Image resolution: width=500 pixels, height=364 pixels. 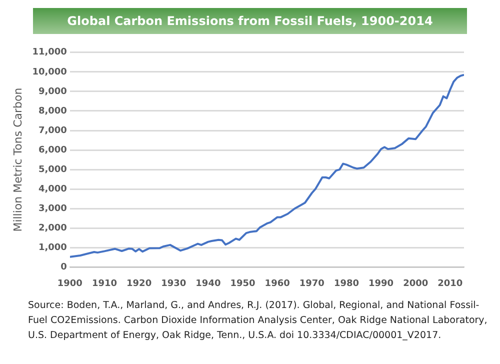 I want to click on y-tick-label: 3,000, so click(x=52, y=209).